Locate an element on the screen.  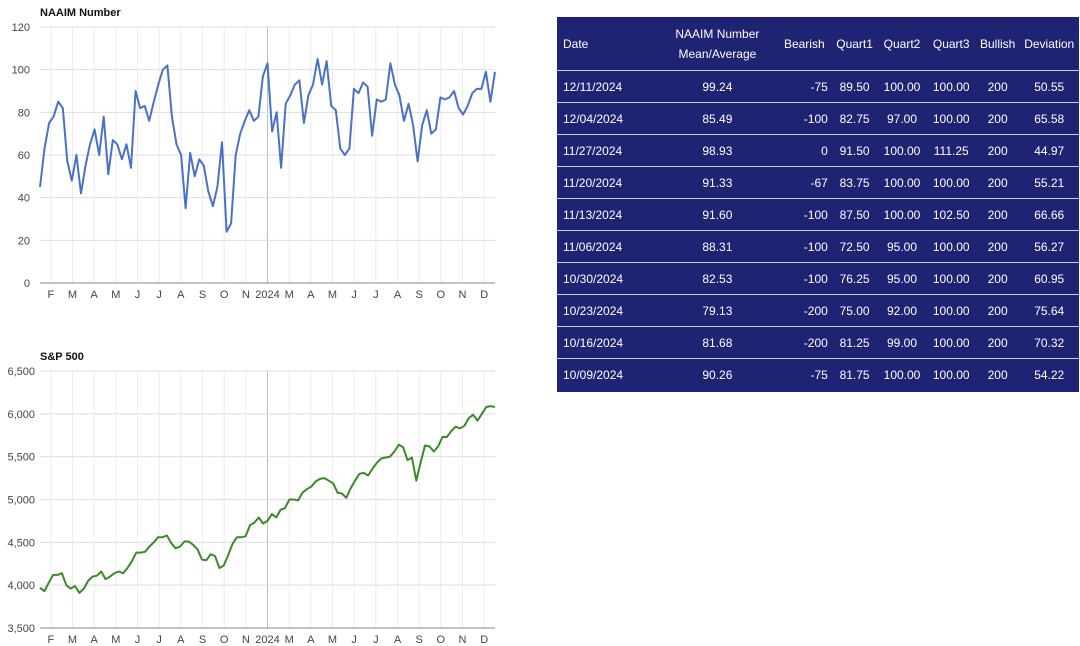
col-header-bearish: Bearish is located at coordinates (804, 43).